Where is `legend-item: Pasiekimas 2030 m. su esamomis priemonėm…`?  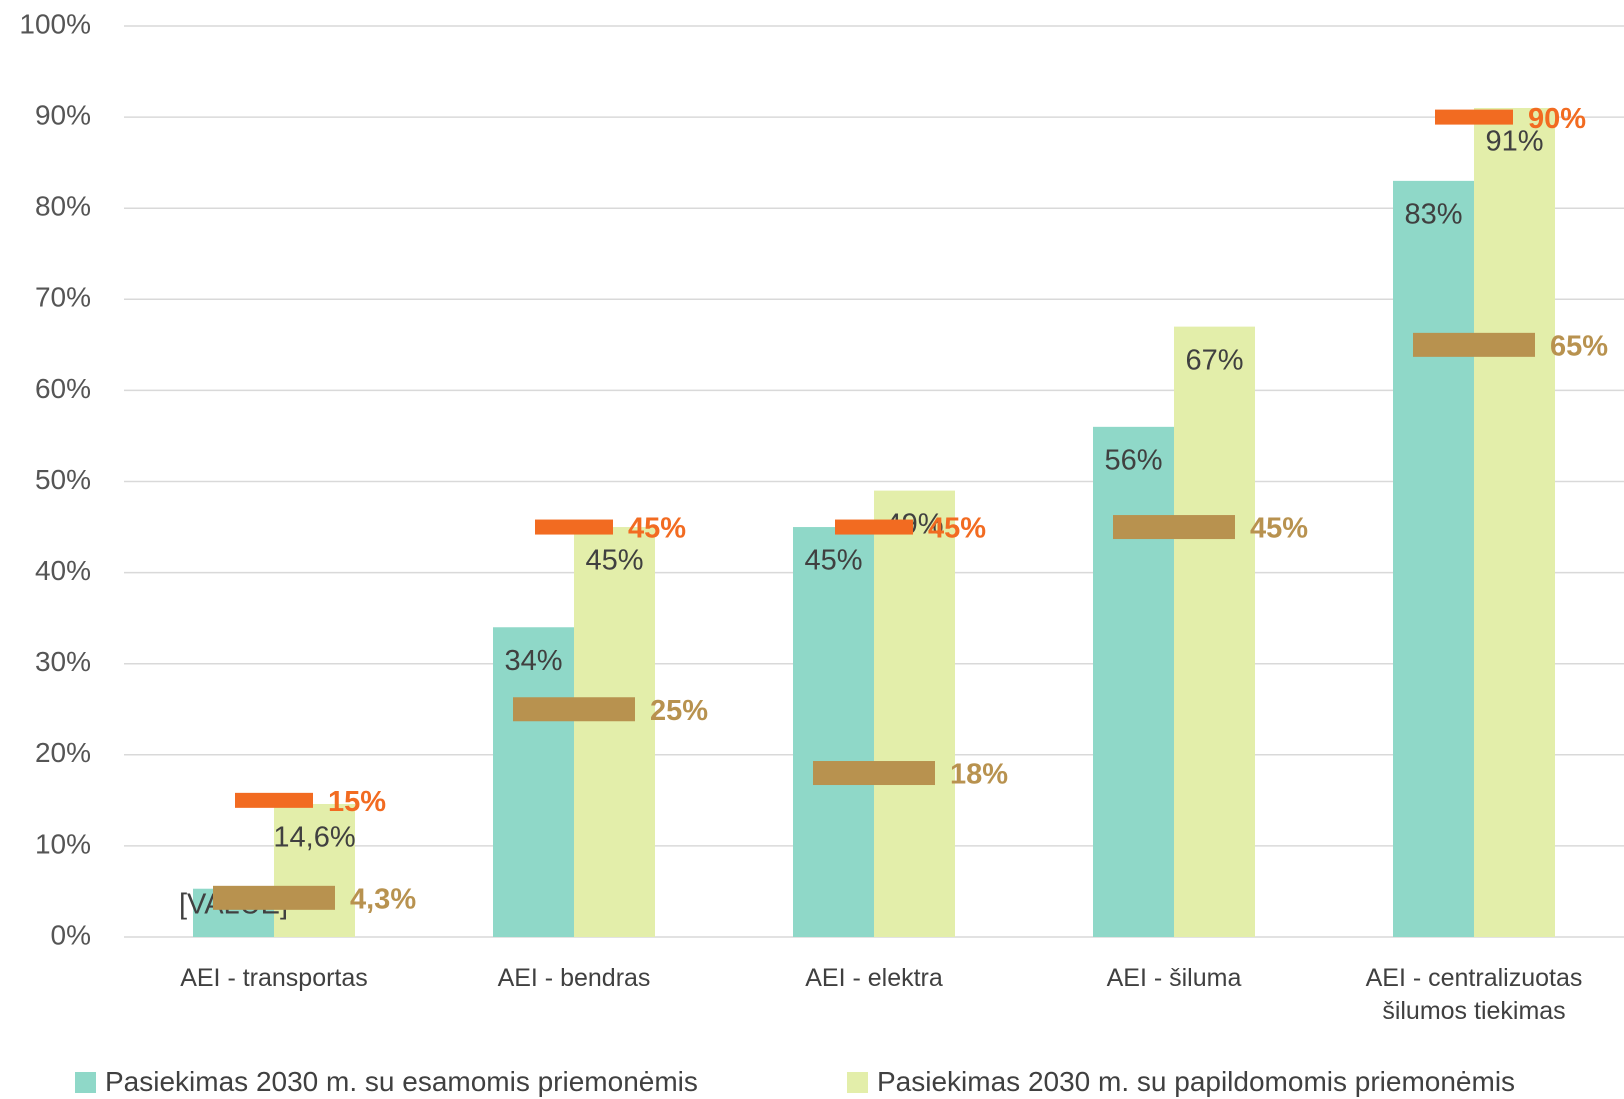
legend-item: Pasiekimas 2030 m. su esamomis priemonėm… is located at coordinates (386, 1082).